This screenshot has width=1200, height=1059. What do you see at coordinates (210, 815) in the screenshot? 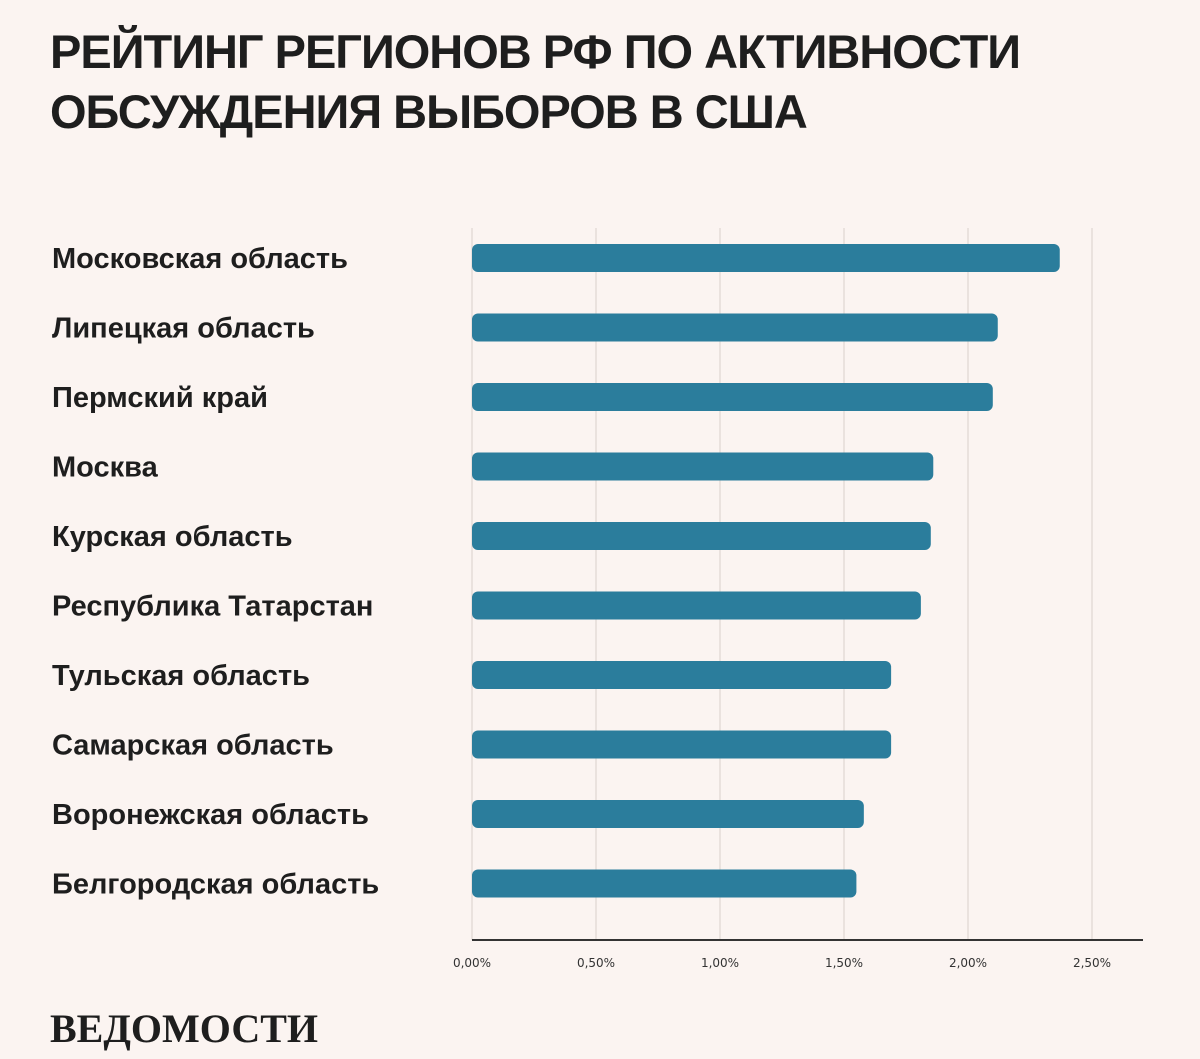
I see `category-label-9: Воронежская область` at bounding box center [210, 815].